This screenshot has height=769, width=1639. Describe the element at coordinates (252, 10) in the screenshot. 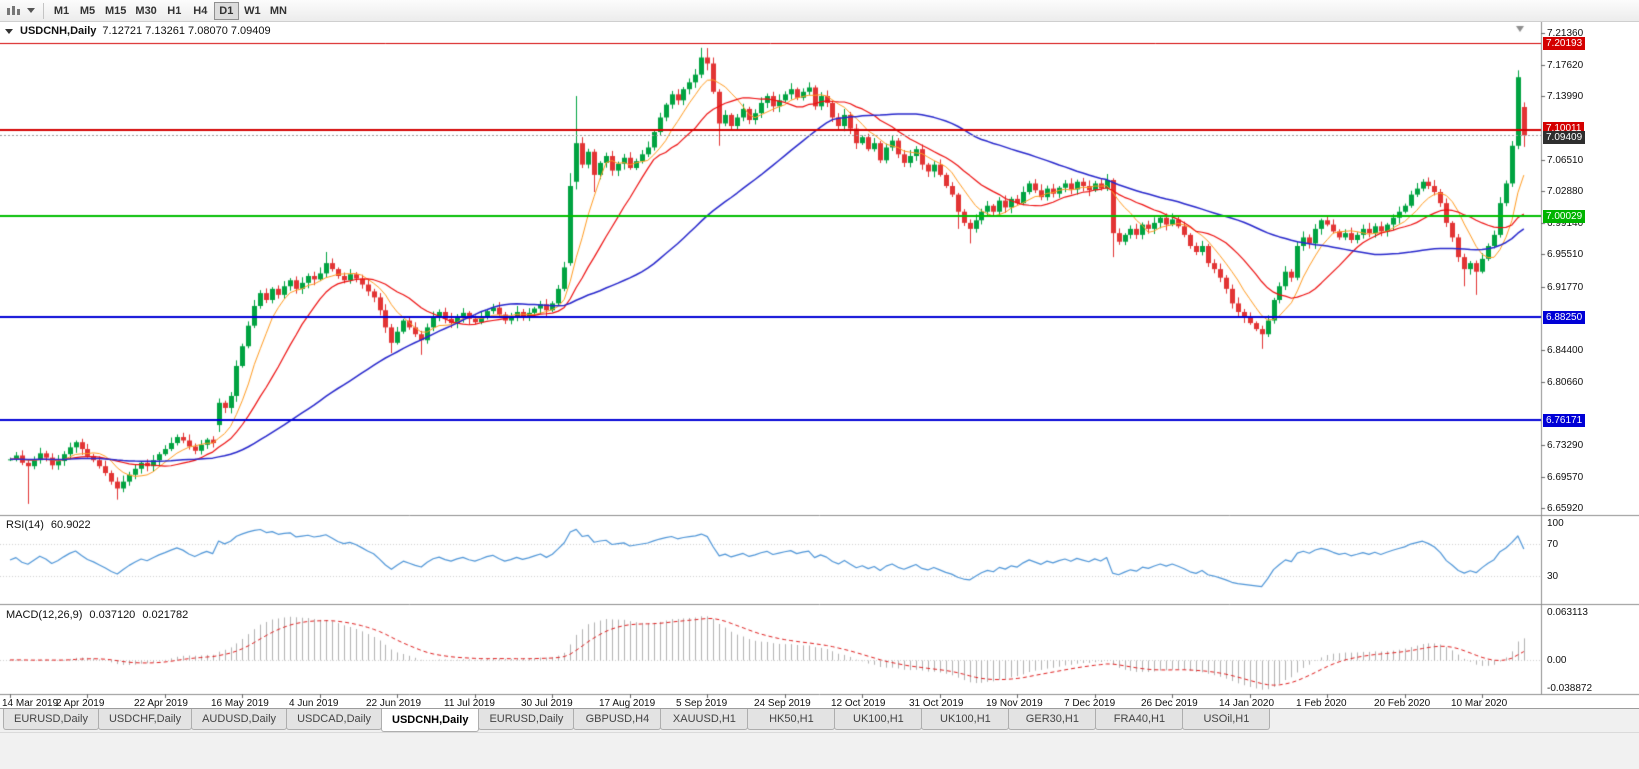

I see `timeframe-button-w1: W1` at that location.